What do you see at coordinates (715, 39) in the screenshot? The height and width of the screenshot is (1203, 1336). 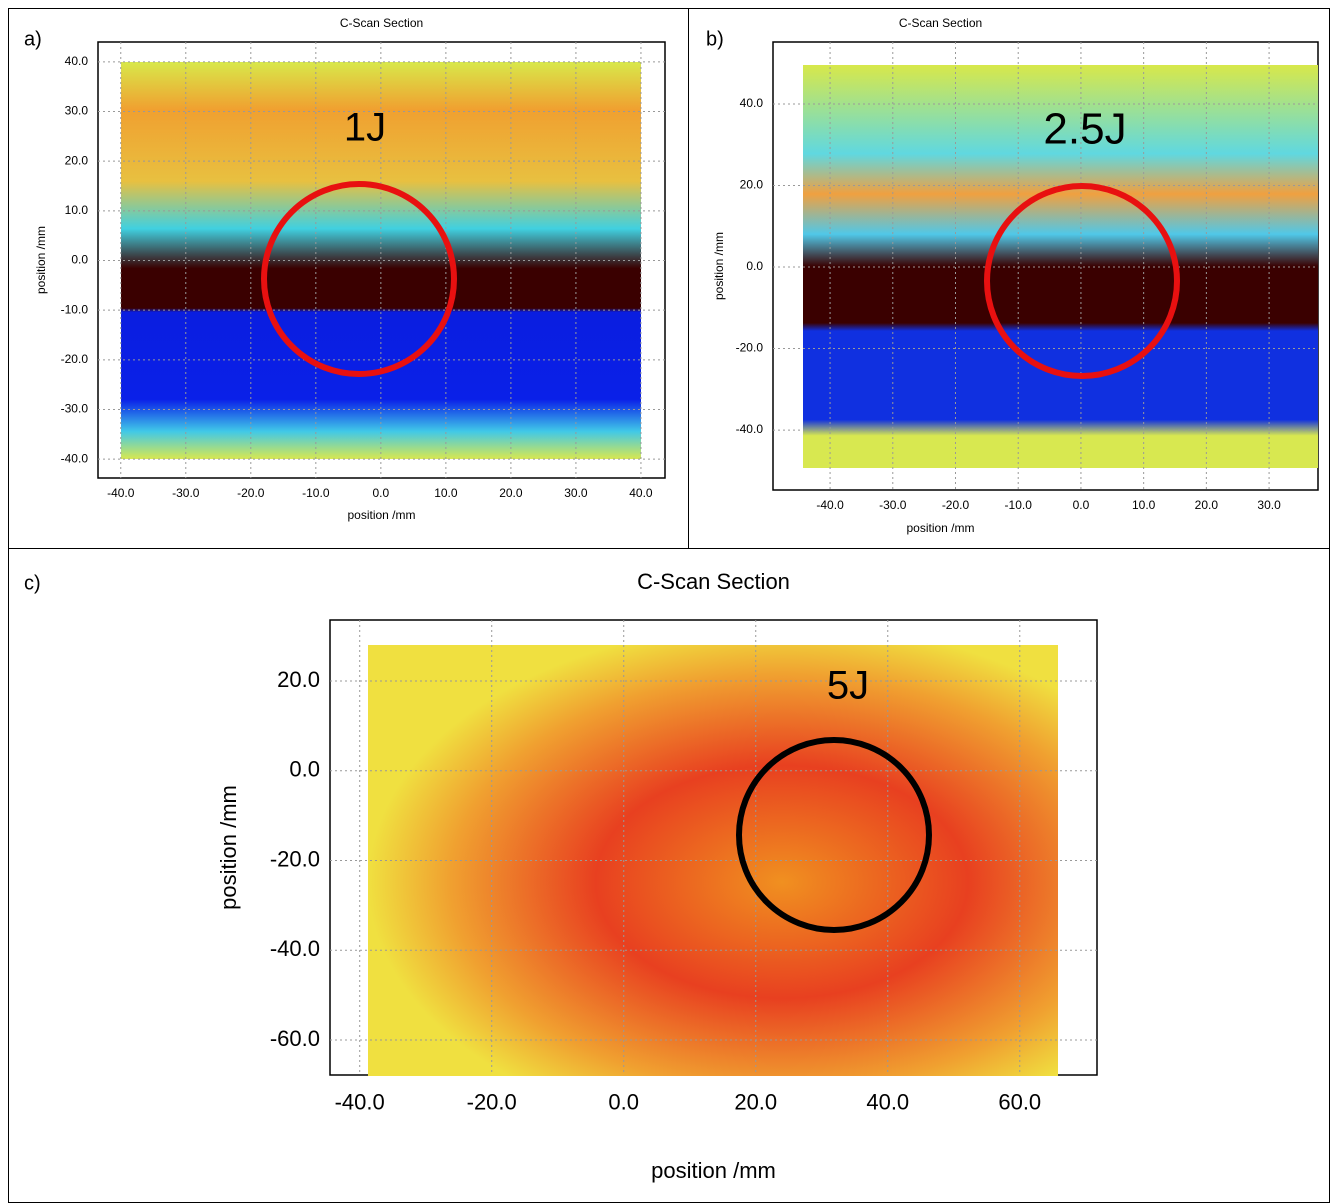 I see `panel-label: b)` at bounding box center [715, 39].